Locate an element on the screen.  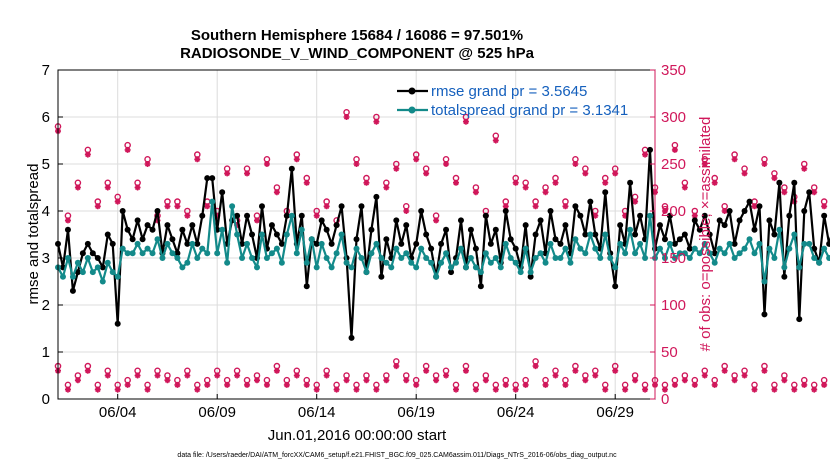
y-tick-label: 4 is located at coordinates (46, 211).